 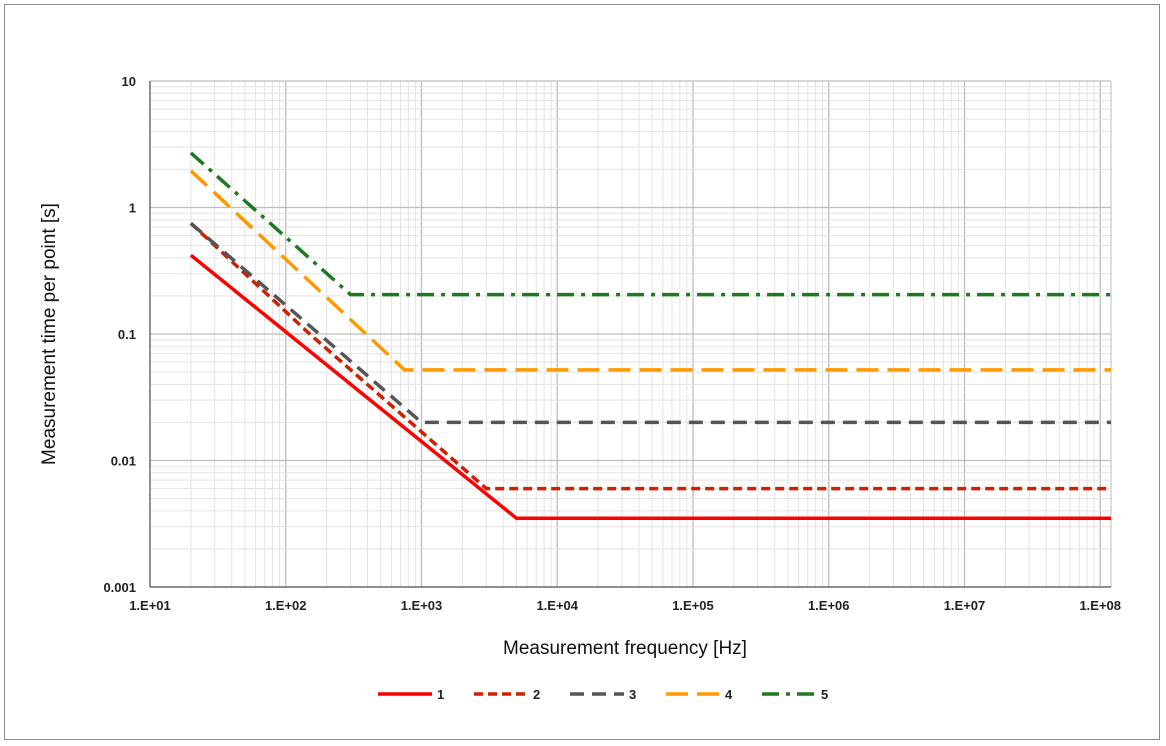 What do you see at coordinates (132, 208) in the screenshot?
I see `y-tick-label: 1` at bounding box center [132, 208].